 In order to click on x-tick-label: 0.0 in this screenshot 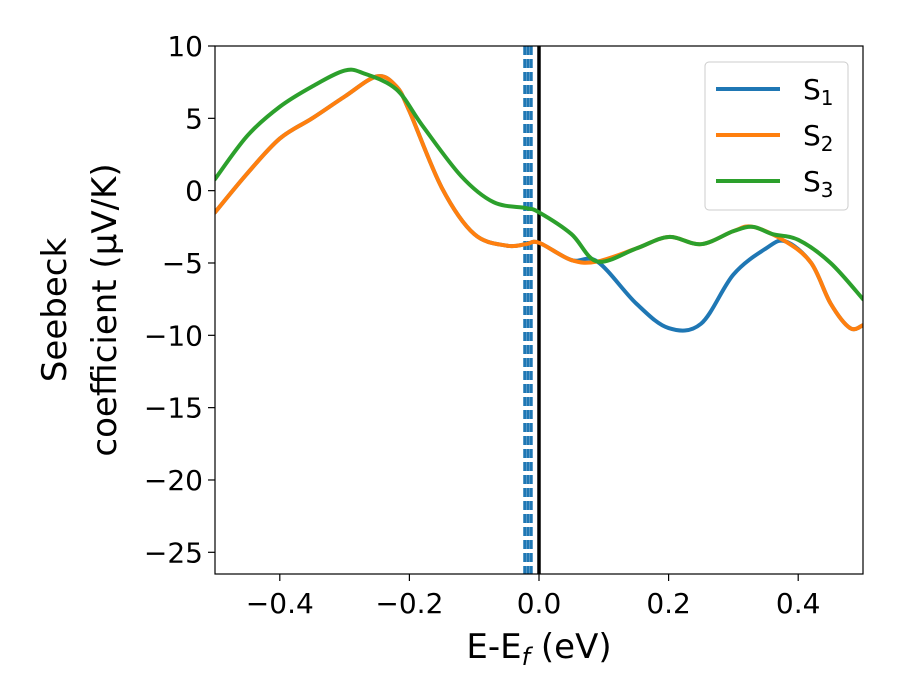, I will do `click(539, 603)`.